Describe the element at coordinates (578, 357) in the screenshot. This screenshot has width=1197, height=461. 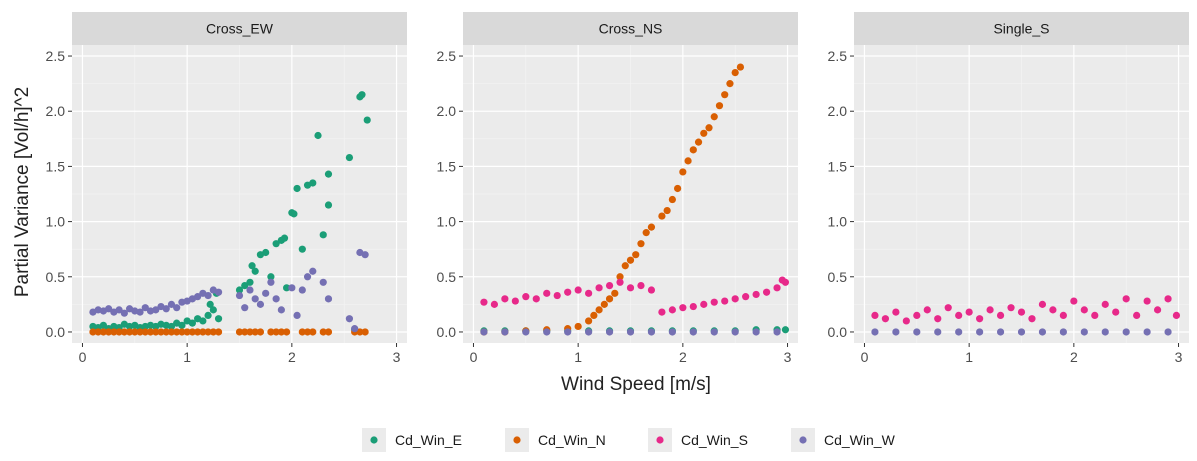
I see `x-tick-label: 1` at that location.